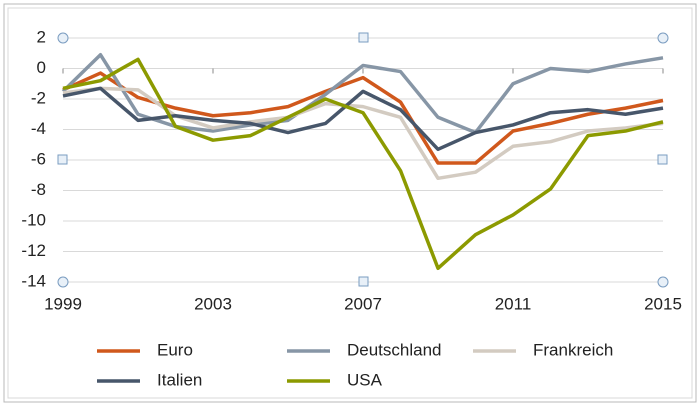  What do you see at coordinates (213, 303) in the screenshot?
I see `x-tick-label: 2003` at bounding box center [213, 303].